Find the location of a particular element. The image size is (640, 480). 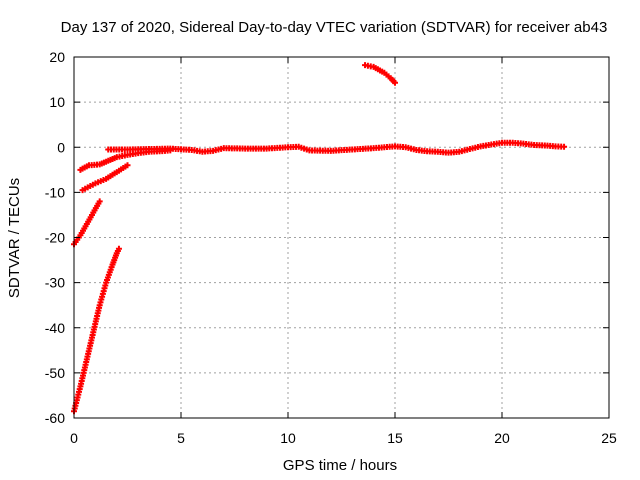

x-axis-label: GPS time / hours is located at coordinates (340, 465).